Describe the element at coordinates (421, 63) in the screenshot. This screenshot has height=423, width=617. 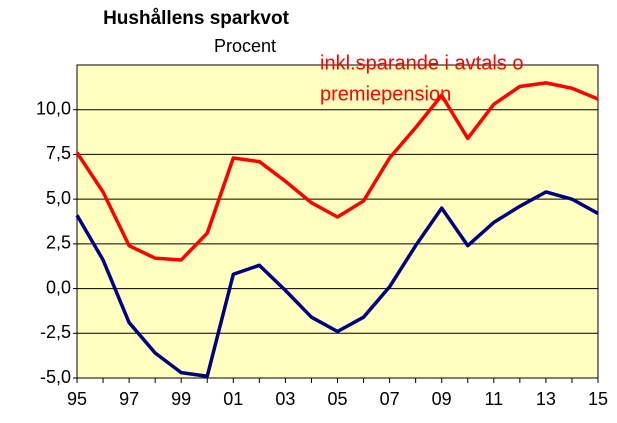
I see `annotation: inkl.sparande i avtals o` at that location.